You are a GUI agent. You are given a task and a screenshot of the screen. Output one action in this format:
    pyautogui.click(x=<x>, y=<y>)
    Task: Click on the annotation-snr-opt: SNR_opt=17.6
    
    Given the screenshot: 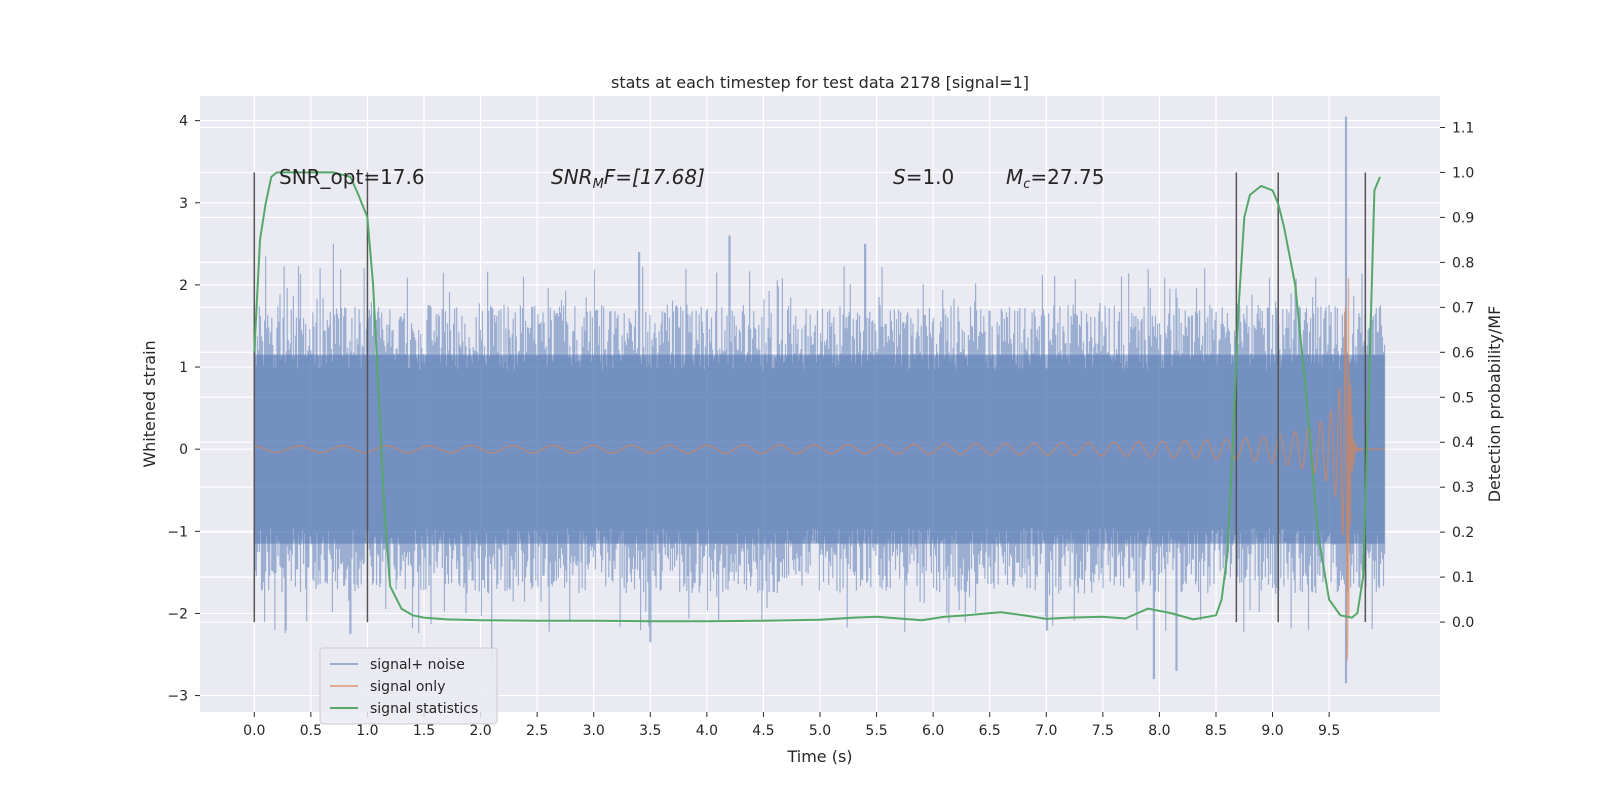 What is the action you would take?
    pyautogui.click(x=352, y=177)
    